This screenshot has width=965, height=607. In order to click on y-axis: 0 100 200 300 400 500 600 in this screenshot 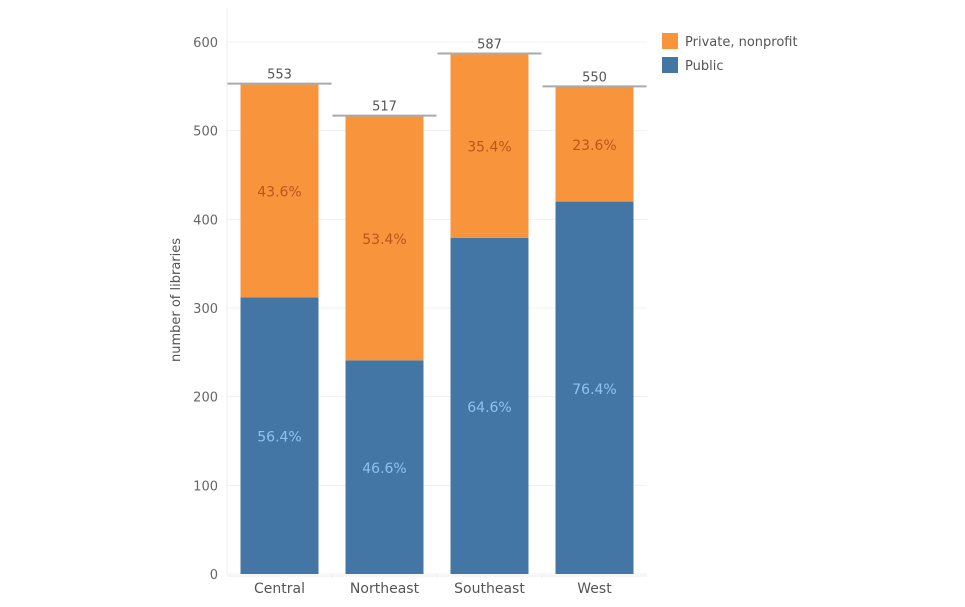, I will do `click(205, 309)`.